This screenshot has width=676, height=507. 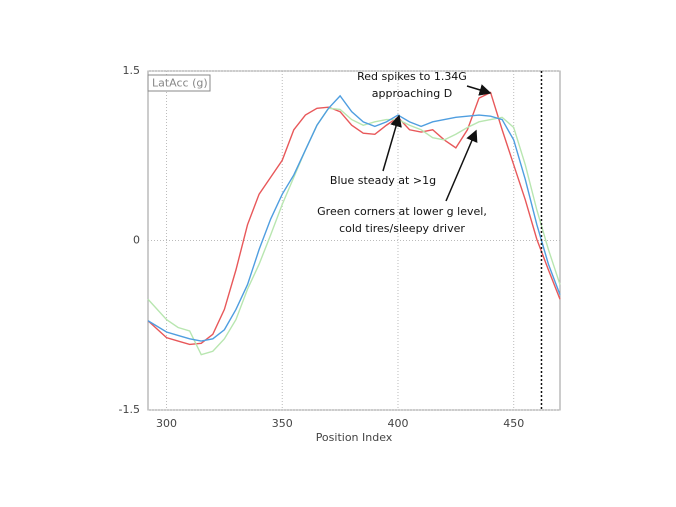 What do you see at coordinates (397, 423) in the screenshot?
I see `x-tick-label: 400` at bounding box center [397, 423].